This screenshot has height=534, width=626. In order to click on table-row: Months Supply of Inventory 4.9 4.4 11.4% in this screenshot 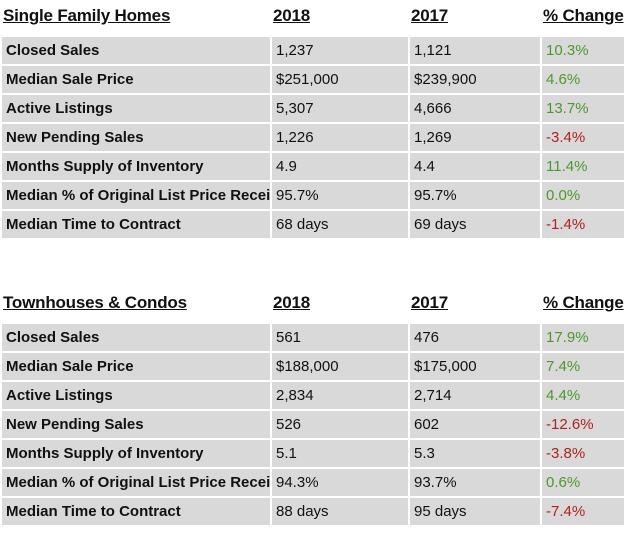, I will do `click(313, 166)`.